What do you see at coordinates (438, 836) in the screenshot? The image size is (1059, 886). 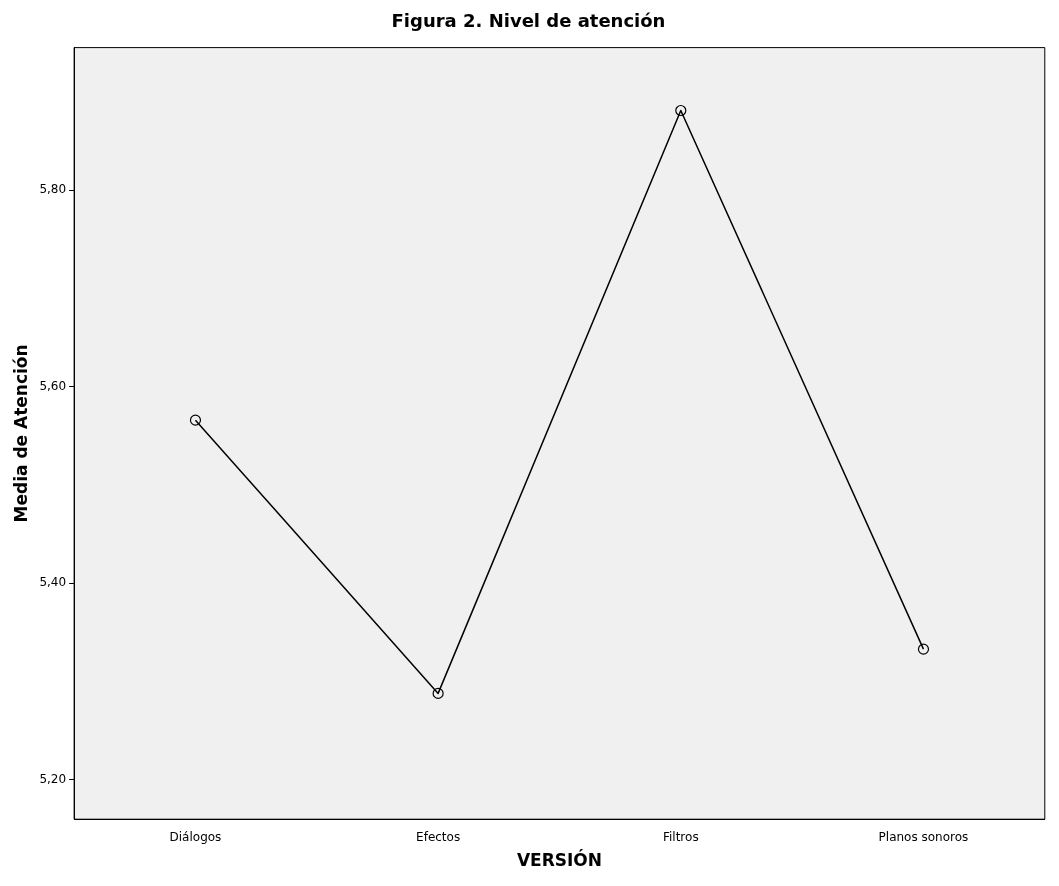 I see `x-tick-label: Efectos` at bounding box center [438, 836].